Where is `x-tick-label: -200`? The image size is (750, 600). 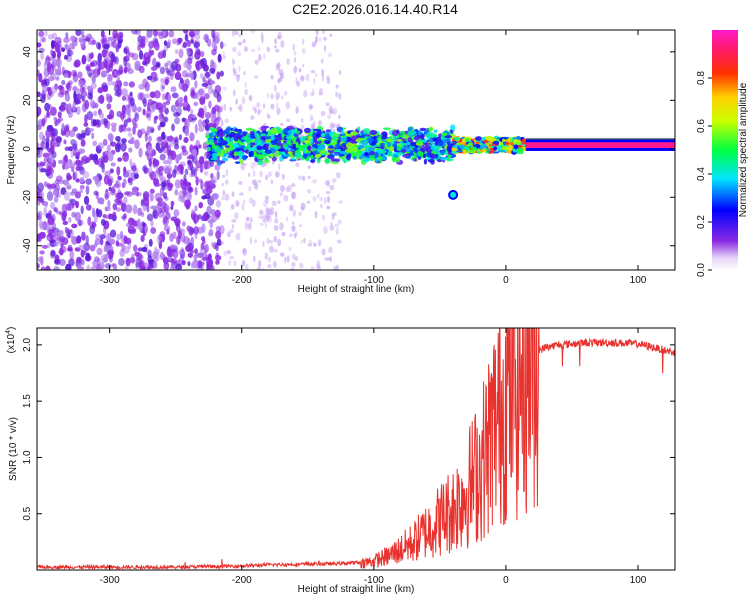
x-tick-label: -200 is located at coordinates (242, 580).